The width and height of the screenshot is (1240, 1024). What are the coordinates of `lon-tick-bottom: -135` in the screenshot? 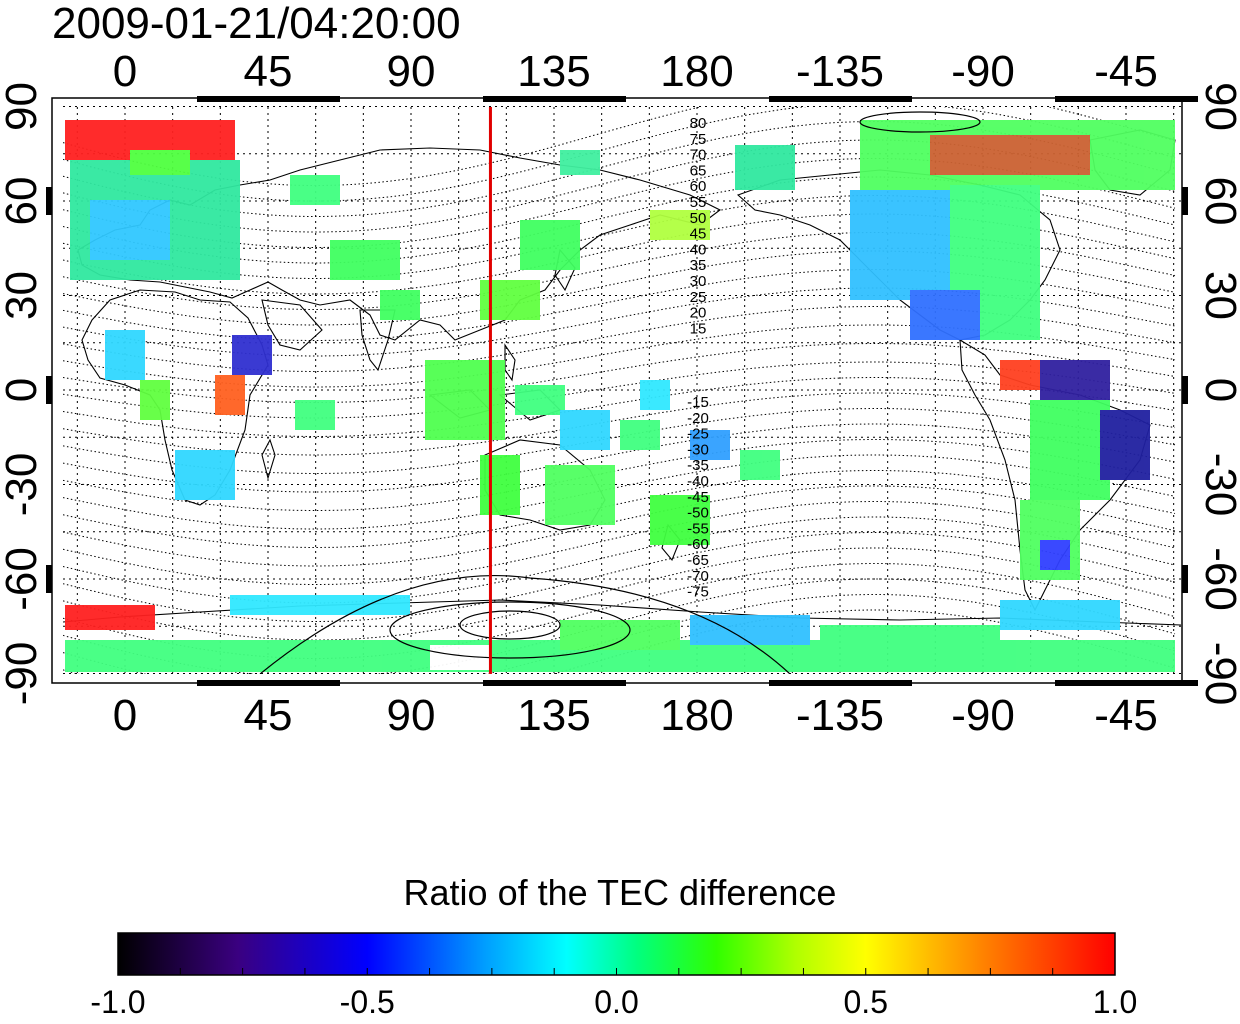 It's located at (840, 715).